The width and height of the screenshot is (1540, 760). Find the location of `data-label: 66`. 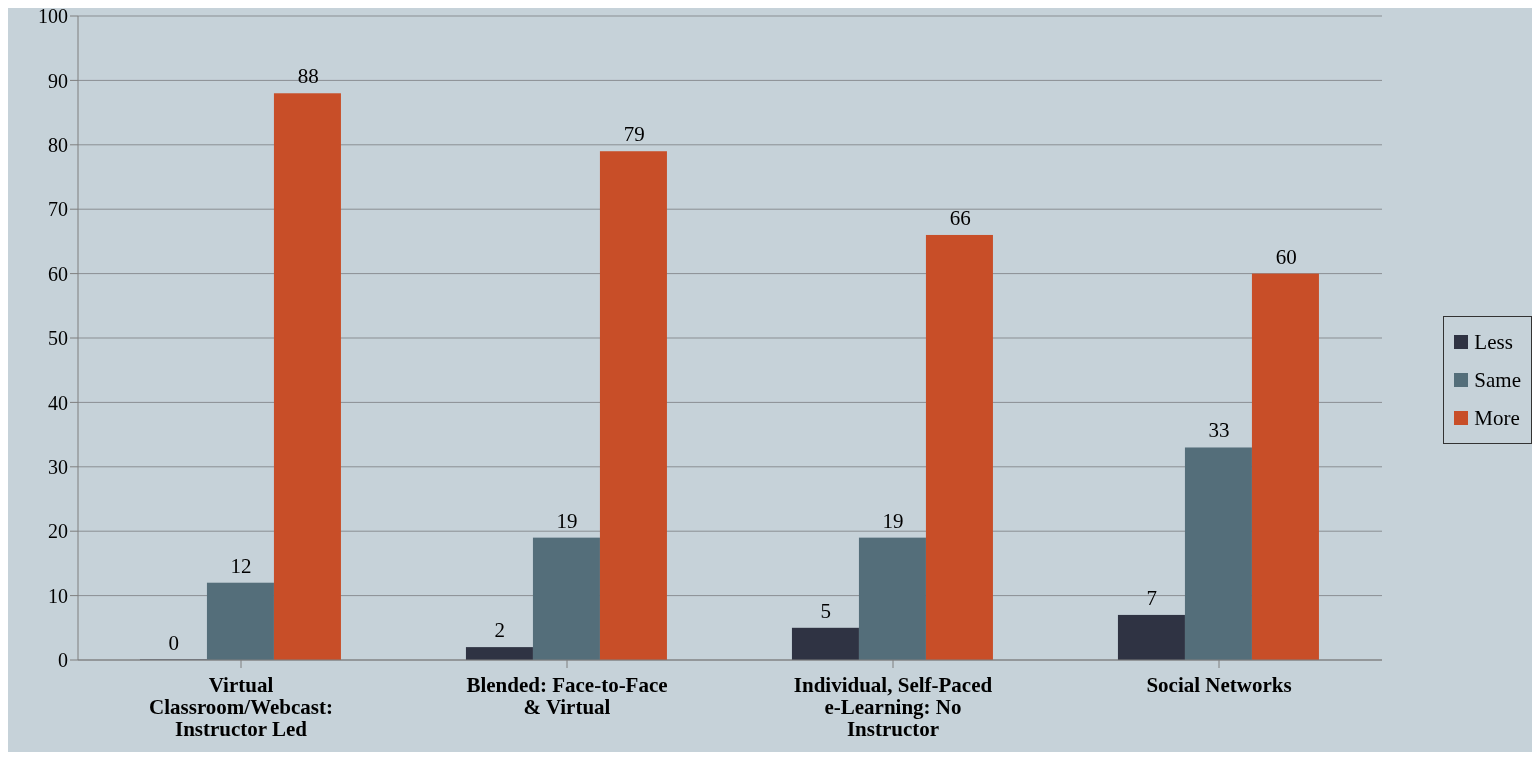

data-label: 66 is located at coordinates (960, 217).